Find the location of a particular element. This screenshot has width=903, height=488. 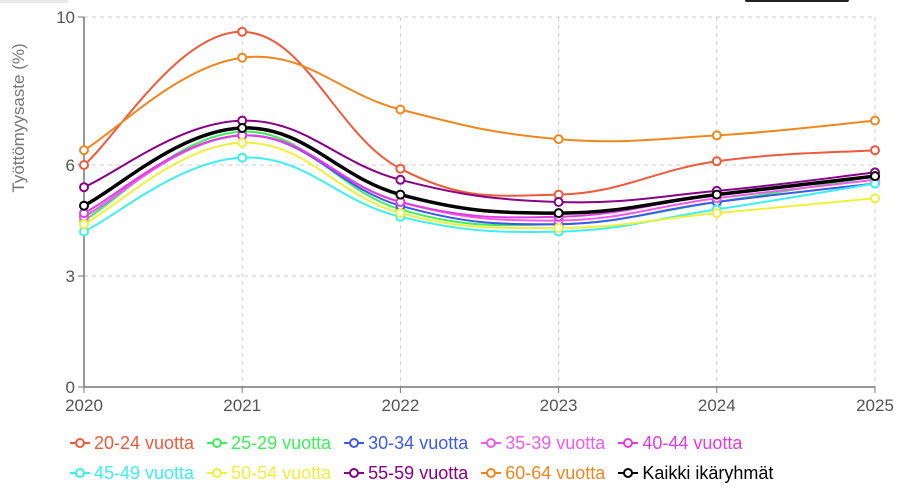

legend-item-5: 45-49 vuotta is located at coordinates (132, 473).